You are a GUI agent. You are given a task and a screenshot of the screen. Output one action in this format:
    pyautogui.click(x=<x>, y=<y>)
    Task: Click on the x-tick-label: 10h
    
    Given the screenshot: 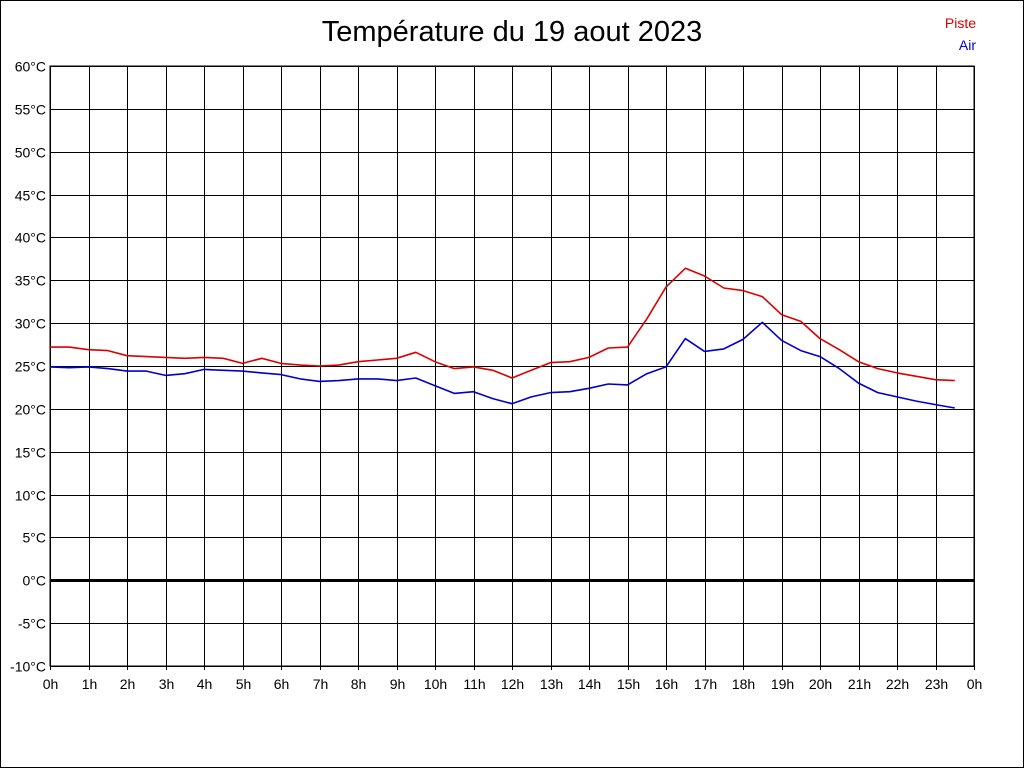 What is the action you would take?
    pyautogui.click(x=435, y=684)
    